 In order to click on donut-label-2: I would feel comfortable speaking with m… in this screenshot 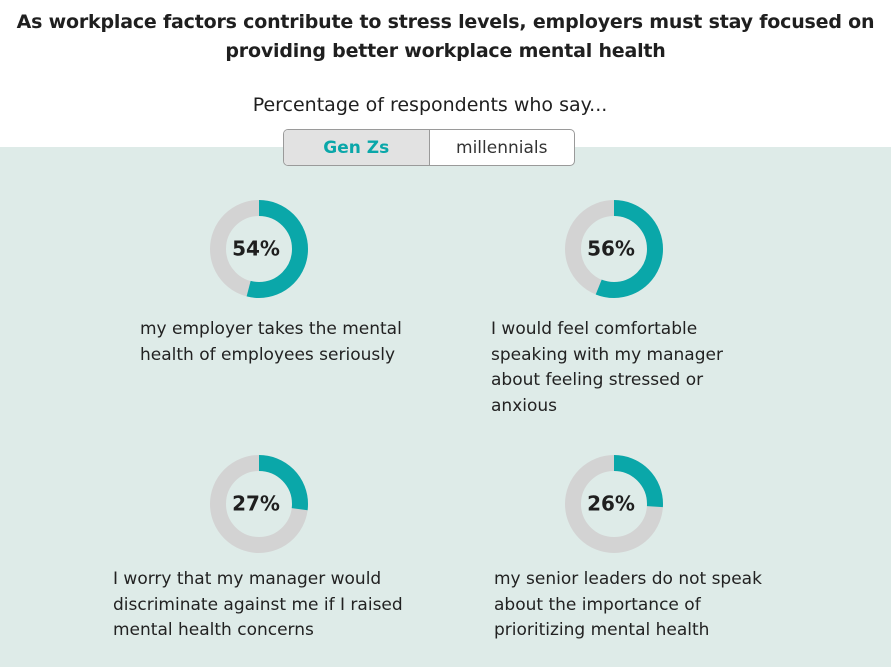, I will do `click(607, 367)`.